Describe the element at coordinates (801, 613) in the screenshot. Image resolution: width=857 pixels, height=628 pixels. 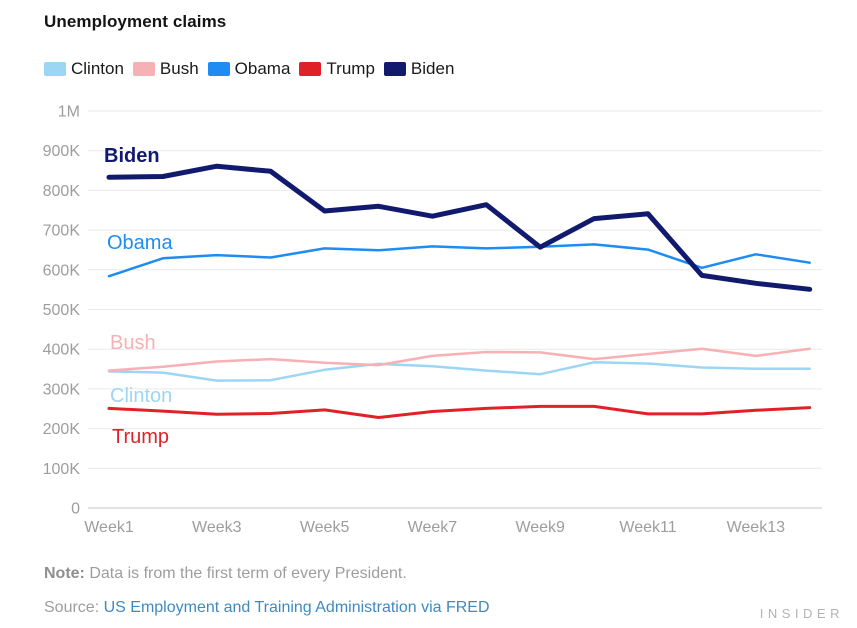
I see `insider-logo: INSIDER` at that location.